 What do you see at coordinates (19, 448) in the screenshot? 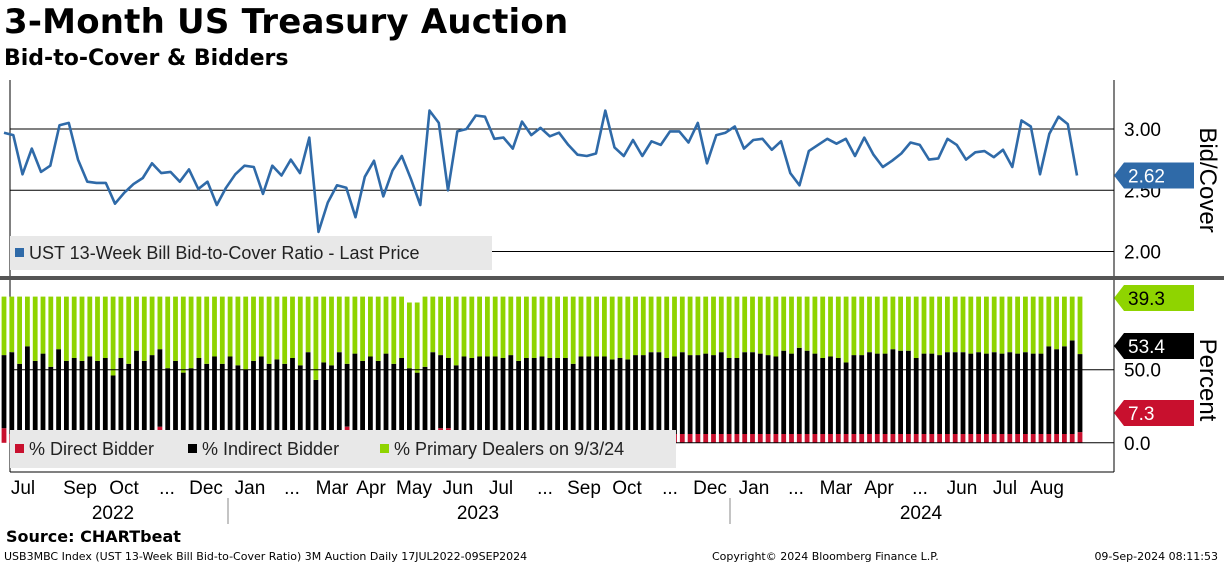
I see `legend-swatch-direct` at bounding box center [19, 448].